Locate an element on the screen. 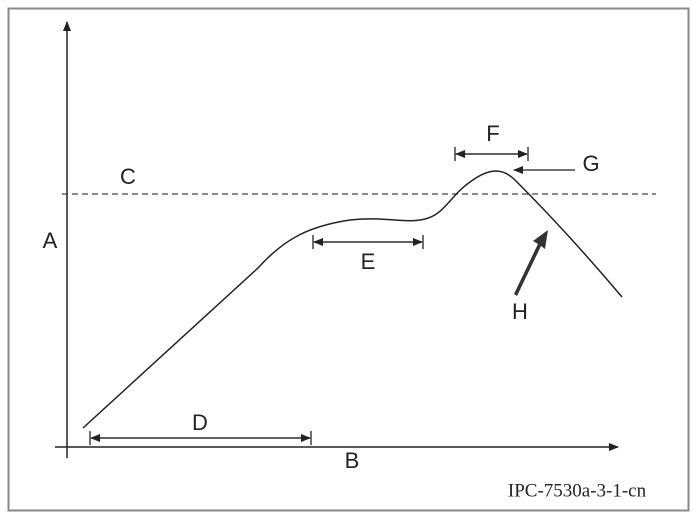 Image resolution: width=697 pixels, height=519 pixels. label: C is located at coordinates (128, 176).